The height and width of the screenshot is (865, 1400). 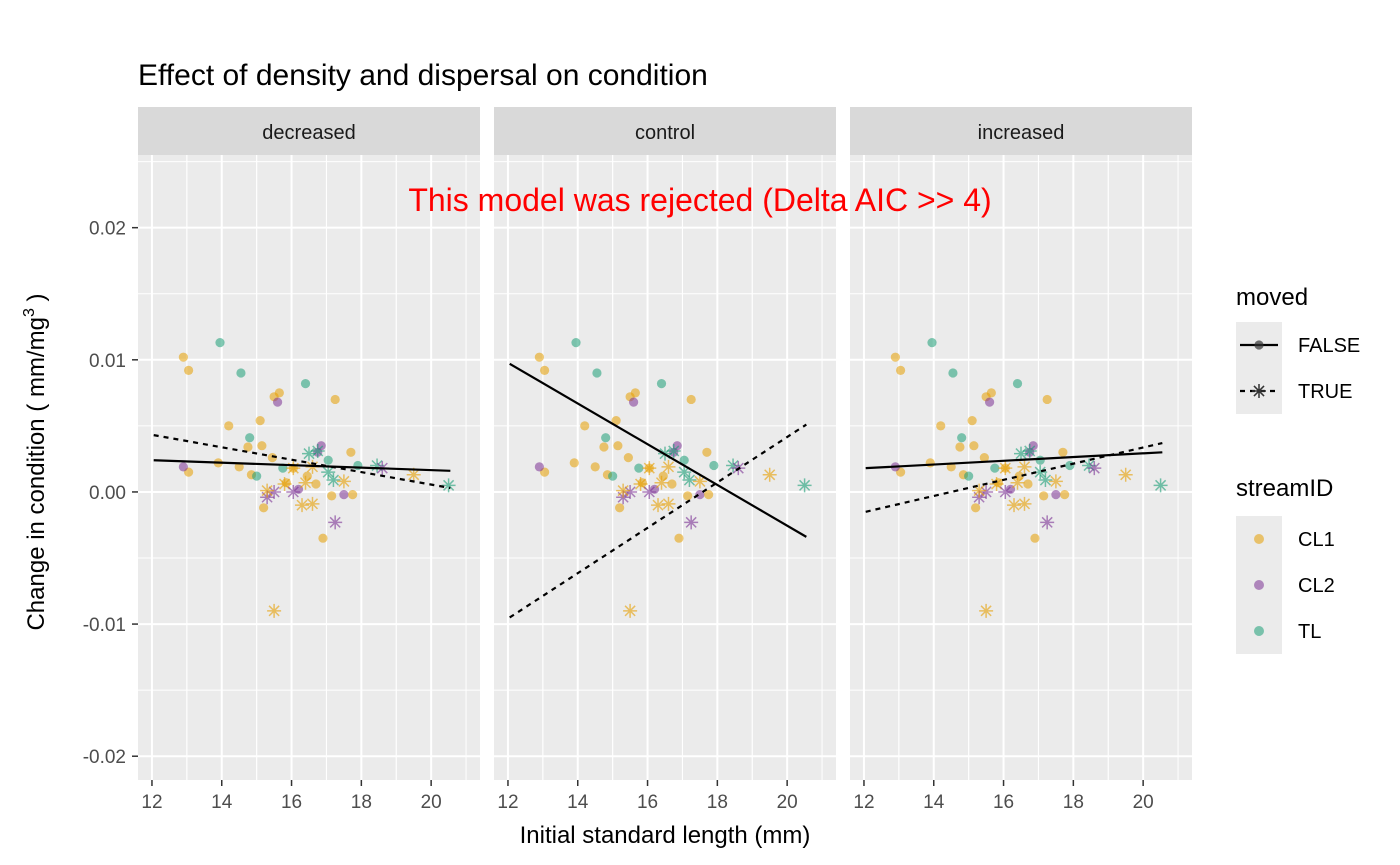 I want to click on legend-label-moved: TRUE, so click(x=1325, y=392).